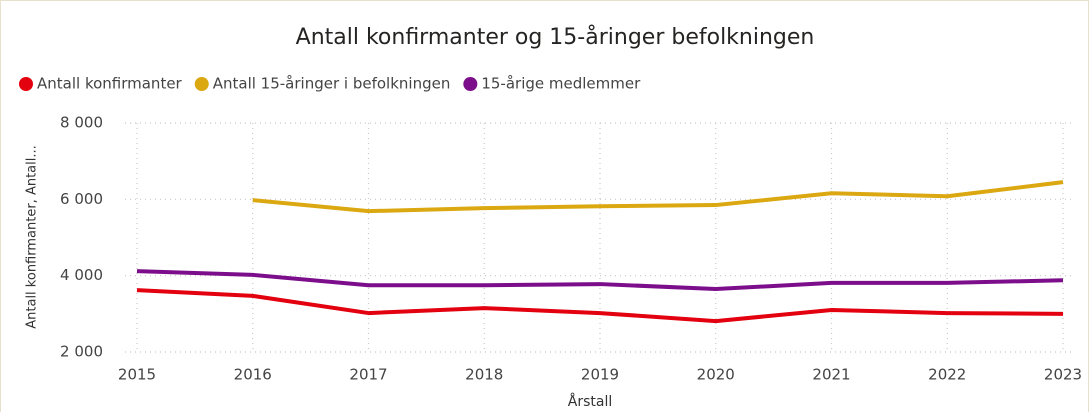 The width and height of the screenshot is (1089, 412). Describe the element at coordinates (947, 375) in the screenshot. I see `x-tick-label: 2022` at that location.